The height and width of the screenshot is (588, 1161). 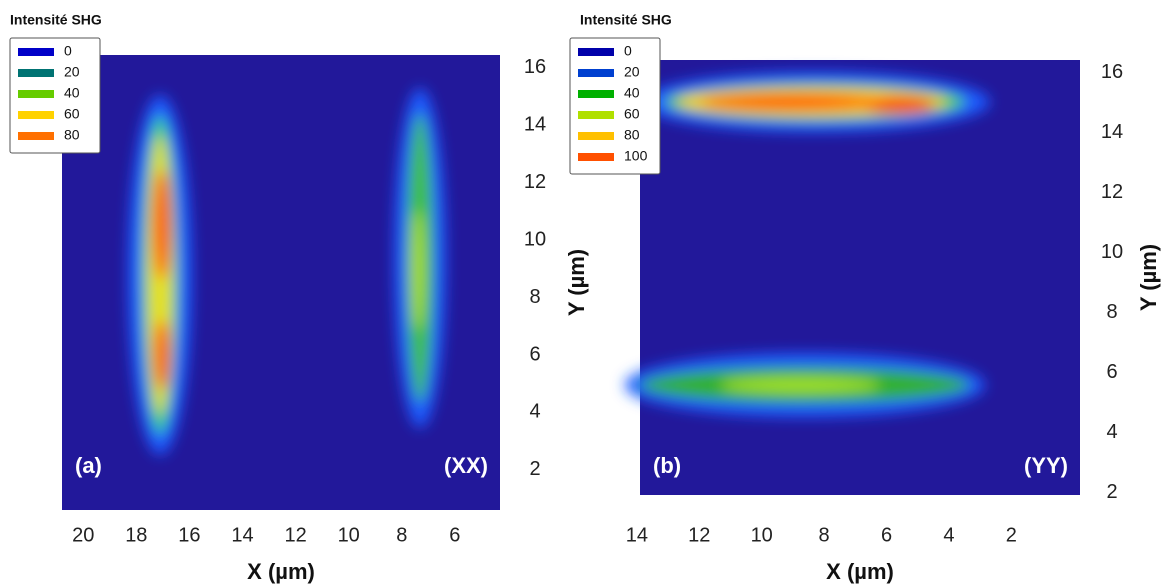 I want to click on panel-annotation: (YY), so click(x=1046, y=465).